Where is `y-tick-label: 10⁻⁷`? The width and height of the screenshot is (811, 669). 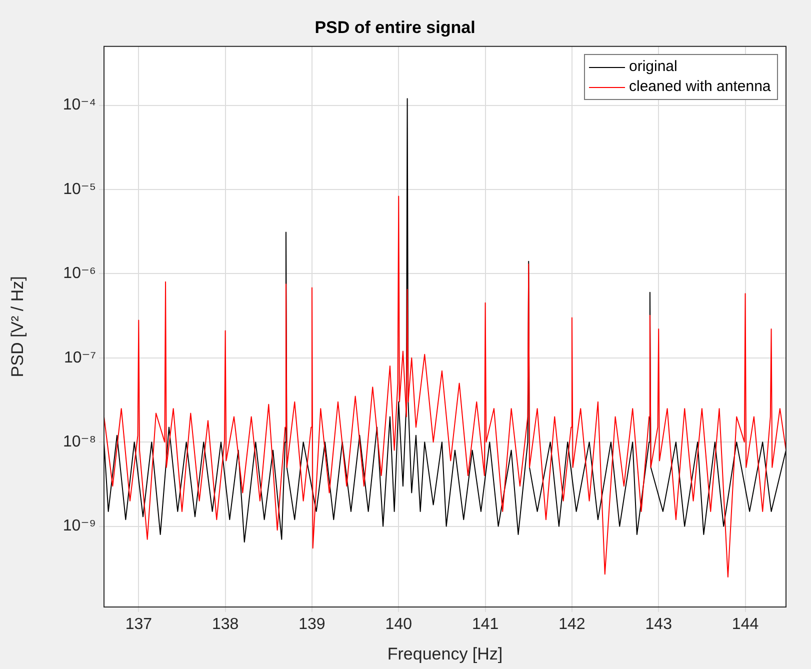 y-tick-label: 10⁻⁷ is located at coordinates (80, 357).